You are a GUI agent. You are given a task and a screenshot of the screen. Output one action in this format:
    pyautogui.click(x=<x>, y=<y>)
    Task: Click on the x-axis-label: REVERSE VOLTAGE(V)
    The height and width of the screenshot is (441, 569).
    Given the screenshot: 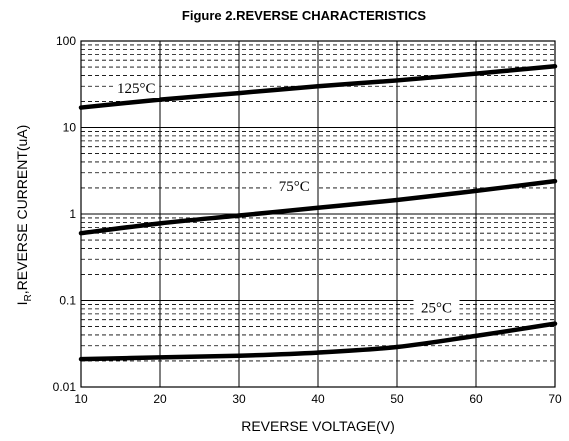 What is the action you would take?
    pyautogui.click(x=318, y=426)
    